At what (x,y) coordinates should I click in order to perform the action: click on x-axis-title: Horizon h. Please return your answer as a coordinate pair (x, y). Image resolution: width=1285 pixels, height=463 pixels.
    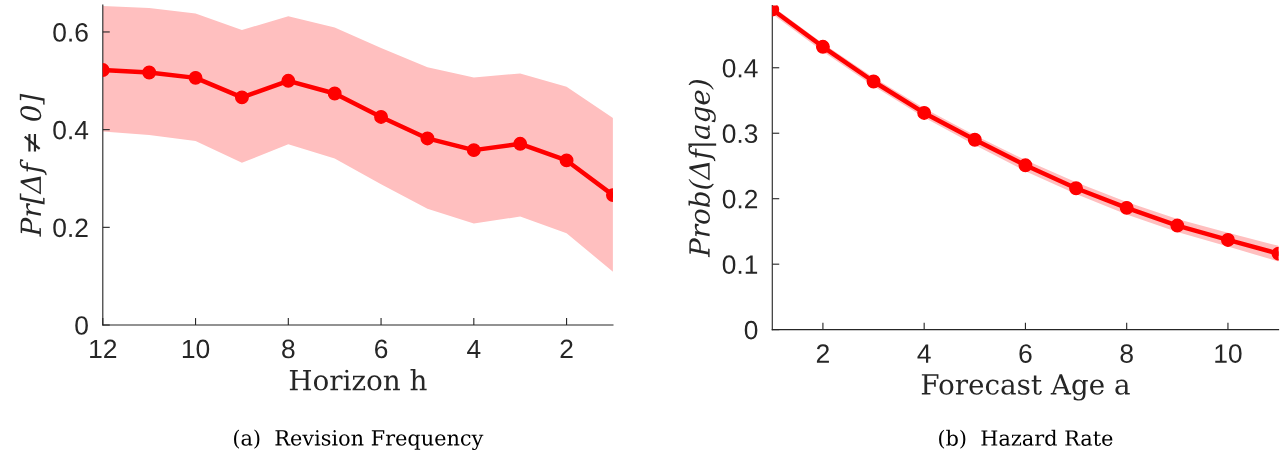
    Looking at the image, I should click on (358, 380).